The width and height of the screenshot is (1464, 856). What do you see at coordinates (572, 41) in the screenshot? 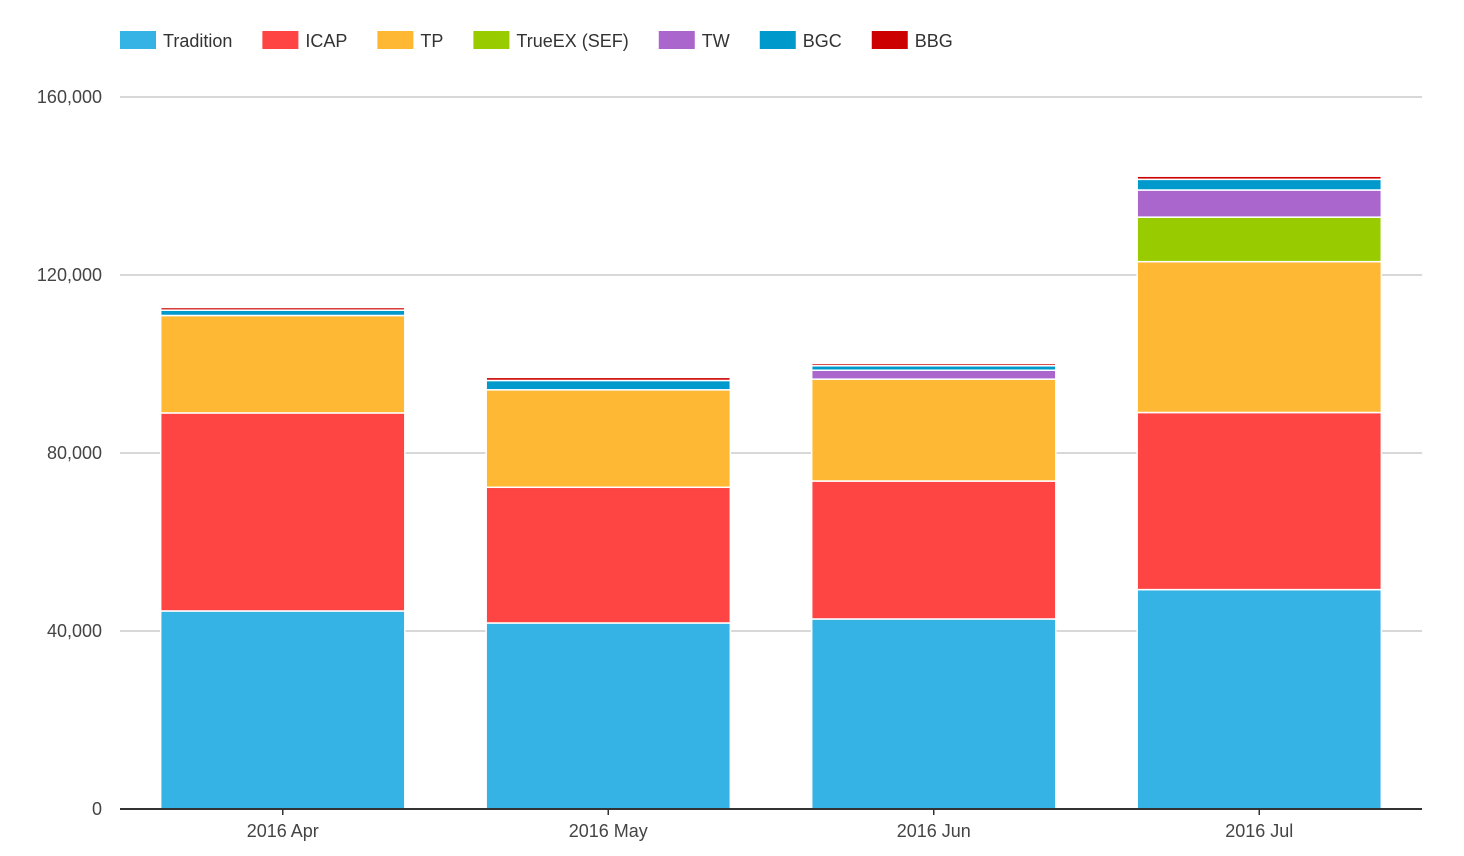
I see `legend-label: TrueEX (SEF)` at bounding box center [572, 41].